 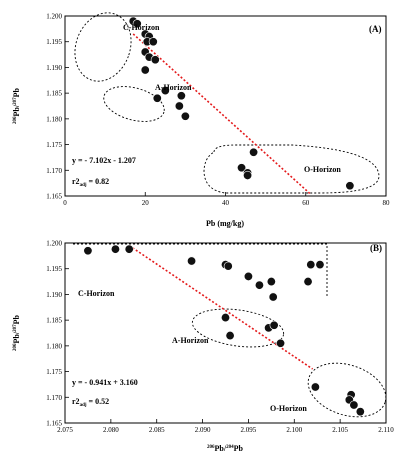 I want to click on fit-line-b, so click(x=221, y=307).